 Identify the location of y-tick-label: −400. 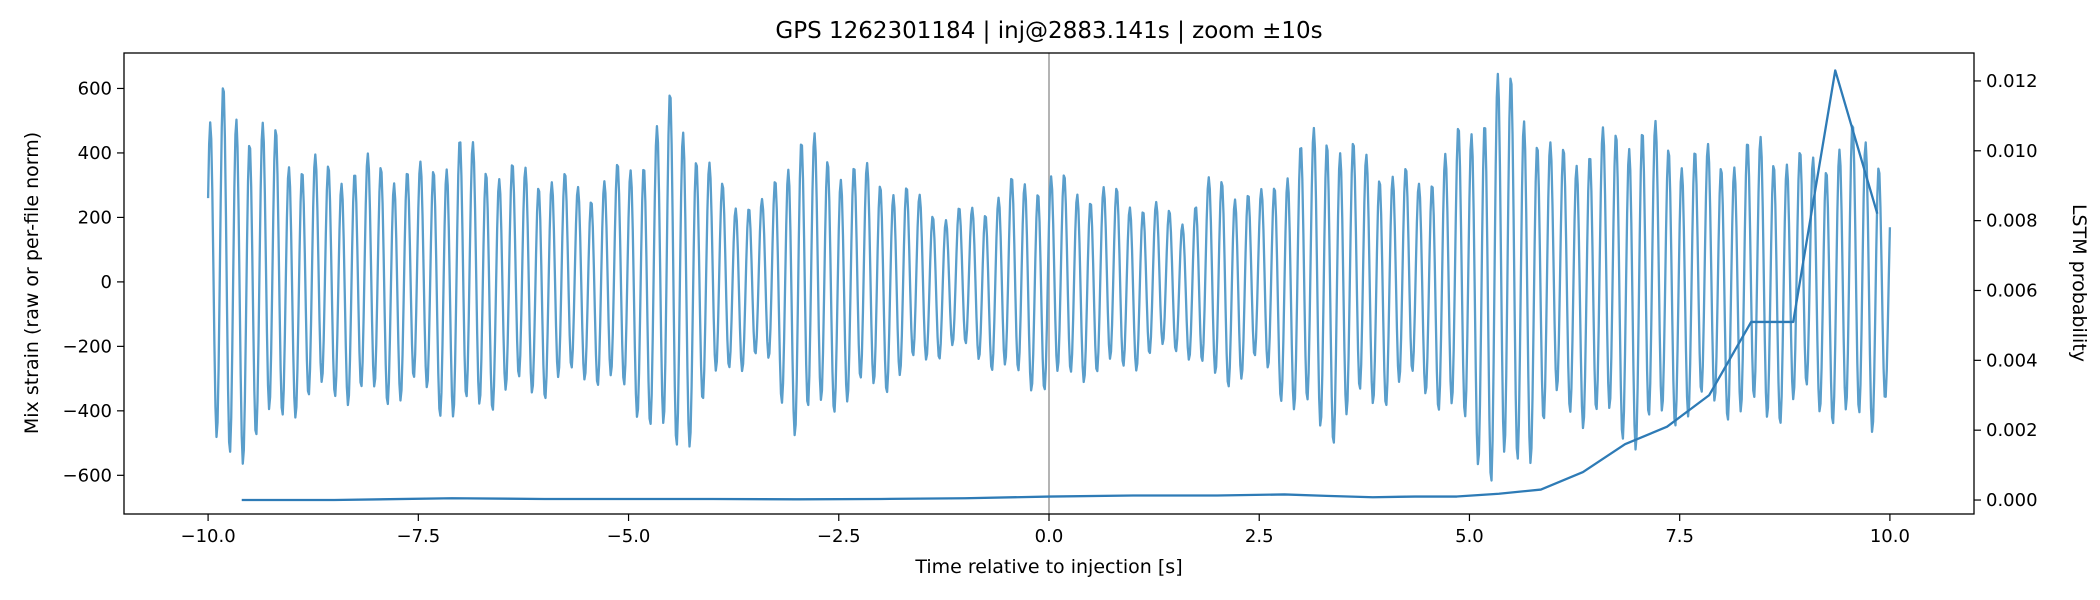
(87, 411).